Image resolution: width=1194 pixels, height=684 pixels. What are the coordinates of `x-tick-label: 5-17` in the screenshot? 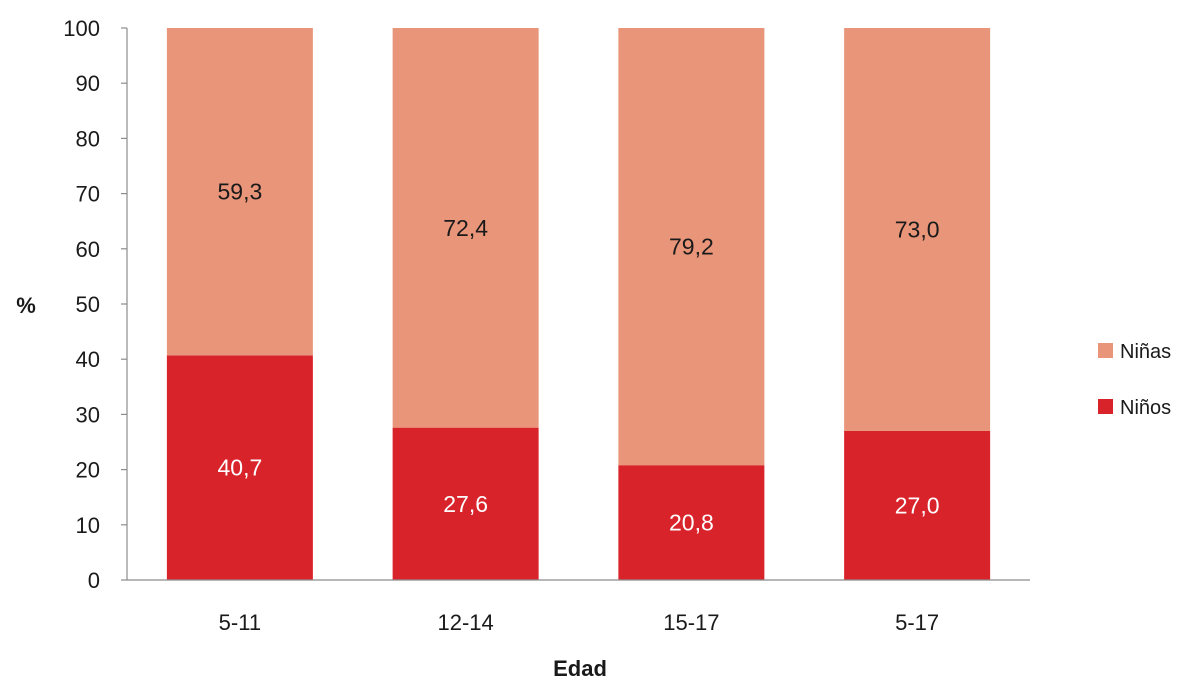 It's located at (917, 622).